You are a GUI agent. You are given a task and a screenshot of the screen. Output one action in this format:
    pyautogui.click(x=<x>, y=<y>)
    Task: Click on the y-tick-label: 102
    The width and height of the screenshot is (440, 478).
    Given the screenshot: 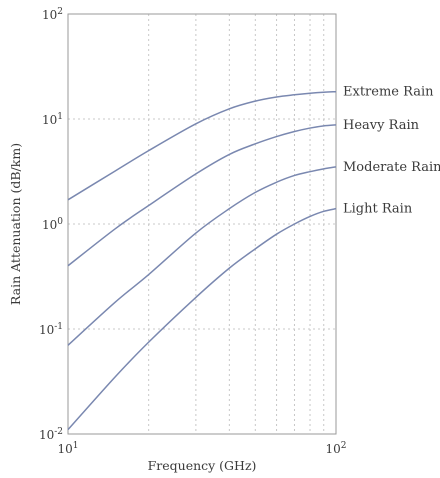 What is the action you would take?
    pyautogui.click(x=52, y=14)
    